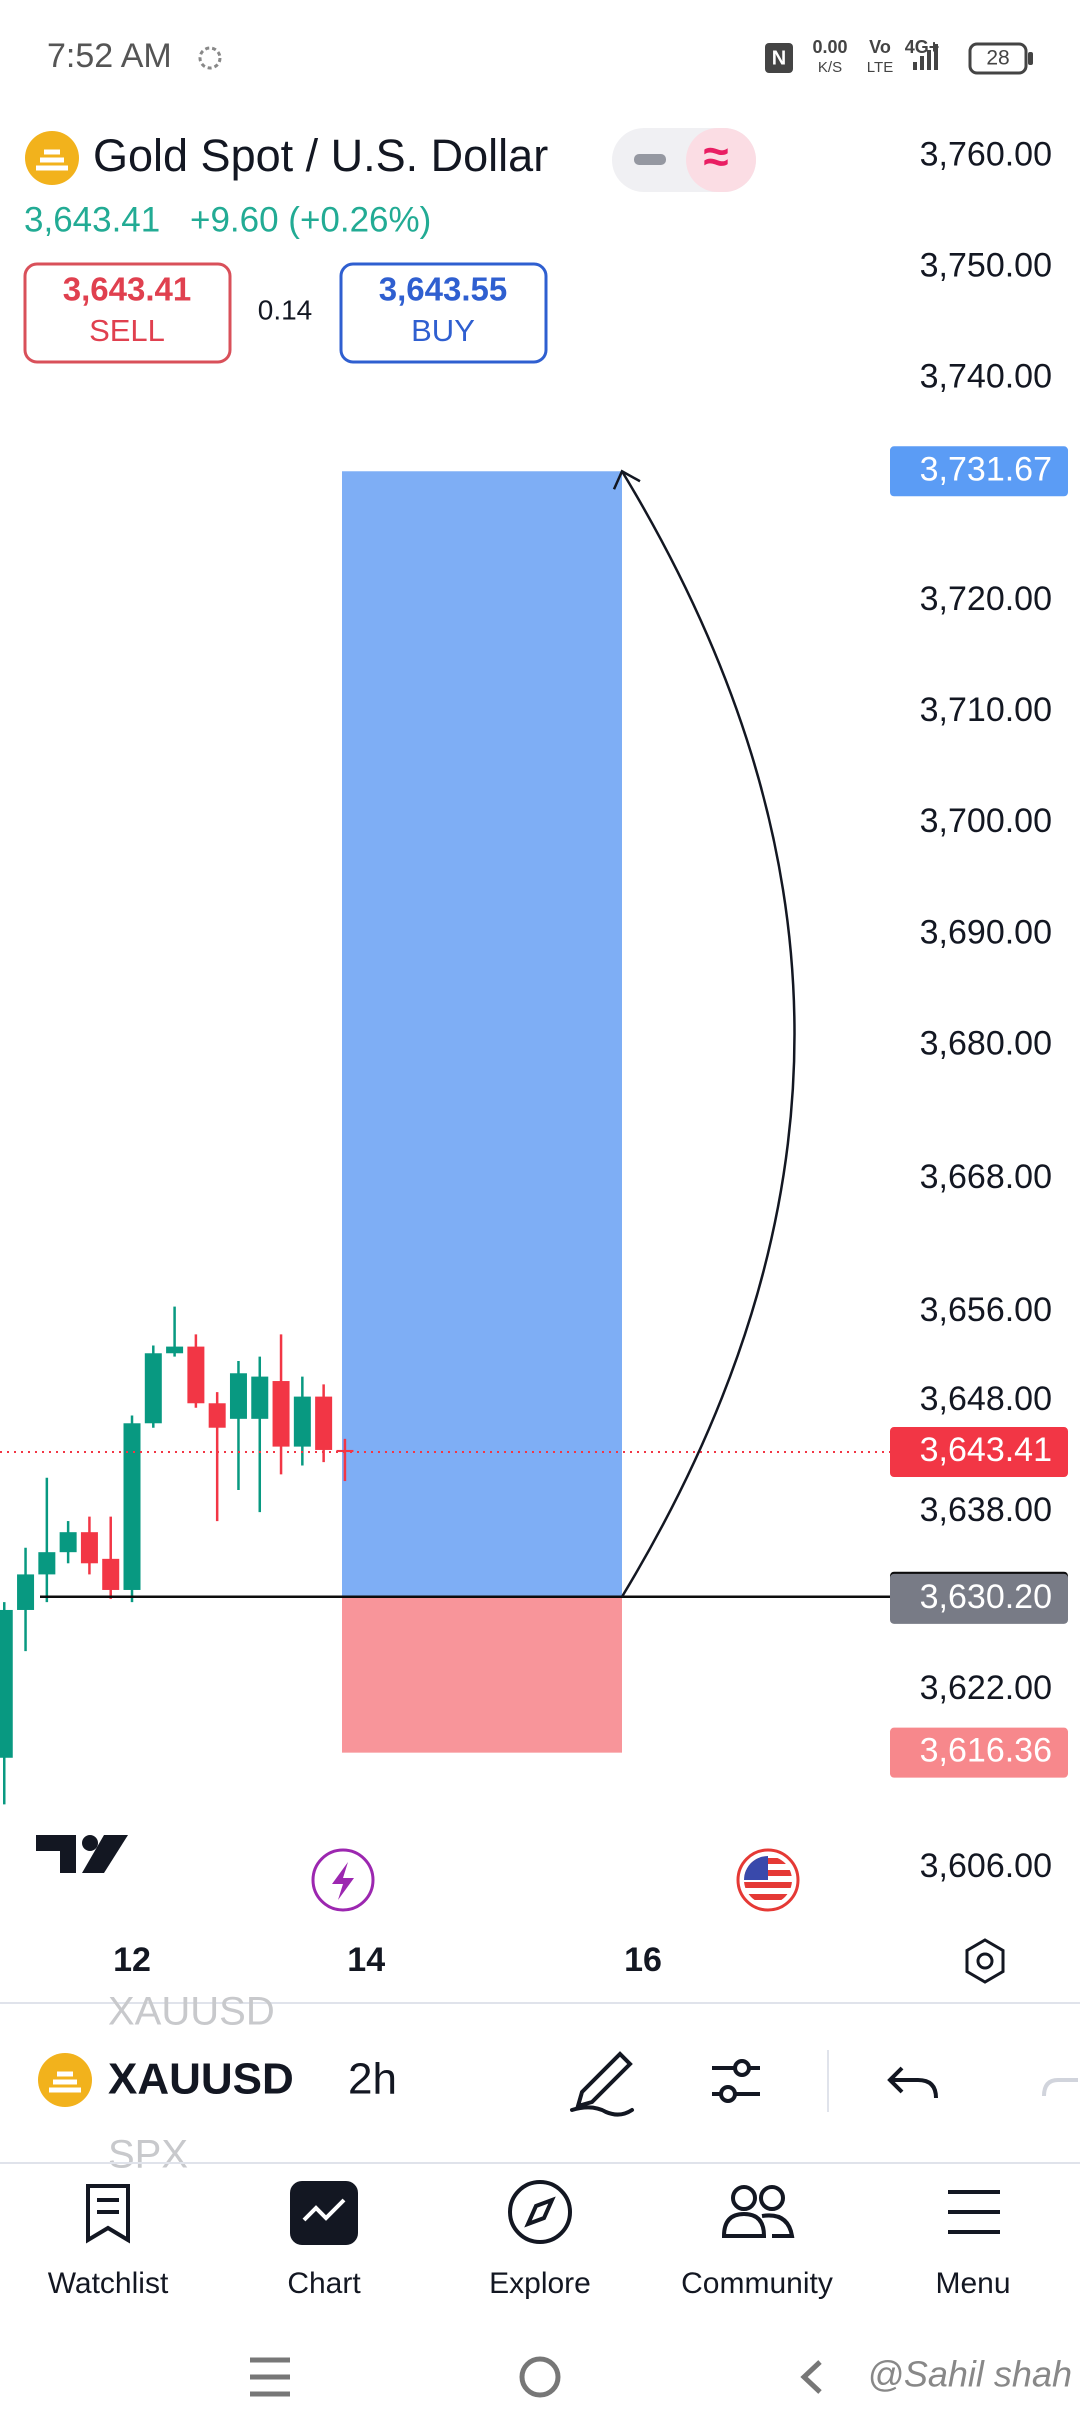 This screenshot has height=2436, width=1080. I want to click on y-tick-label: 3,720.00, so click(986, 599).